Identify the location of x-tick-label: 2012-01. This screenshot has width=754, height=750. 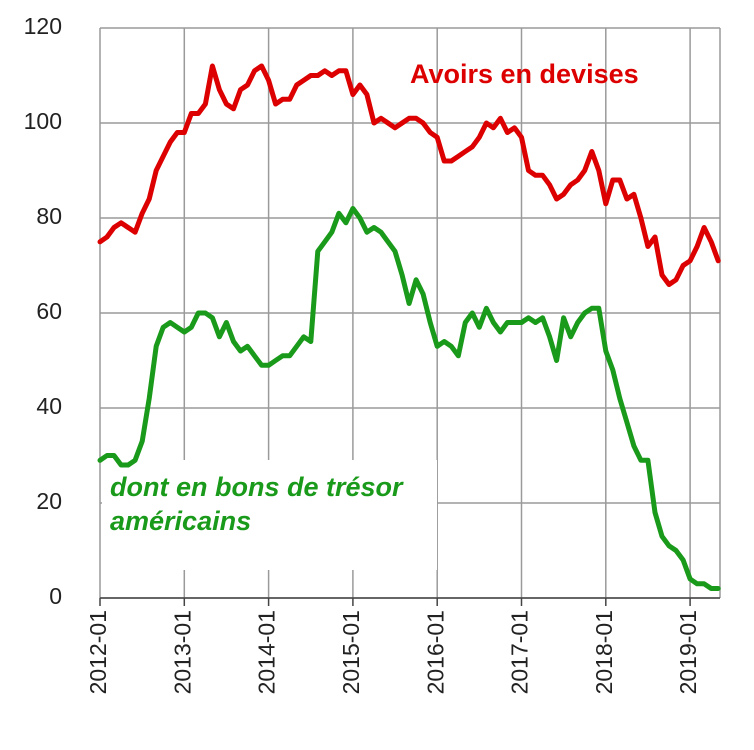
(98, 652).